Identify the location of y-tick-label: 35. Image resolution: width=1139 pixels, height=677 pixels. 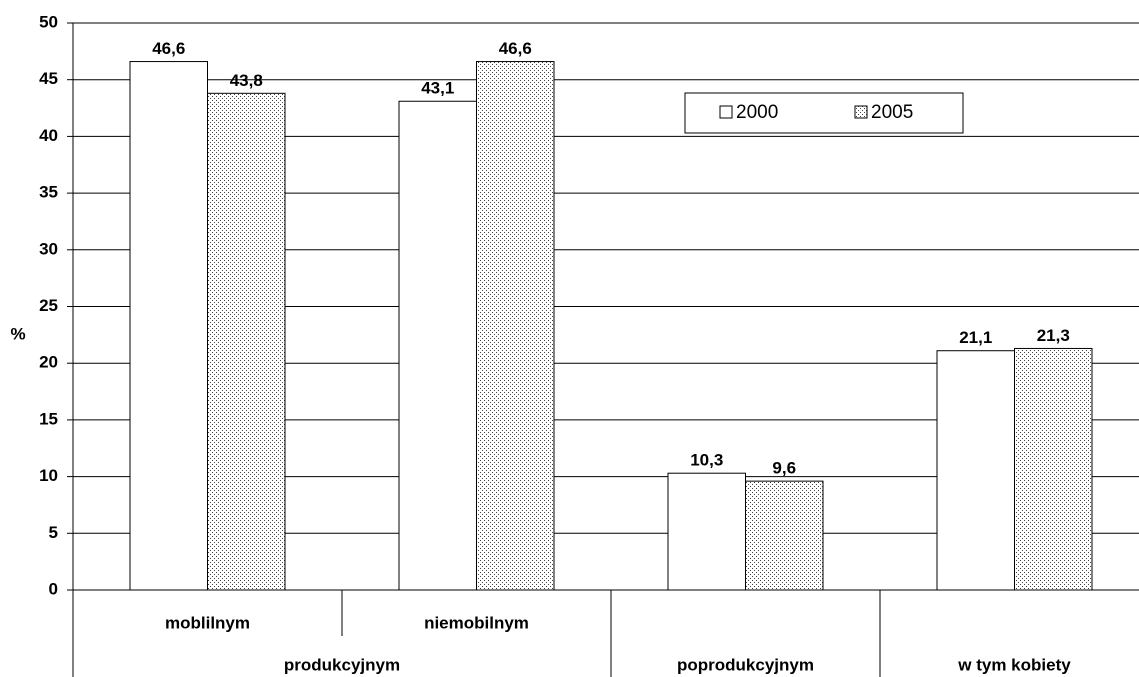
(48, 192).